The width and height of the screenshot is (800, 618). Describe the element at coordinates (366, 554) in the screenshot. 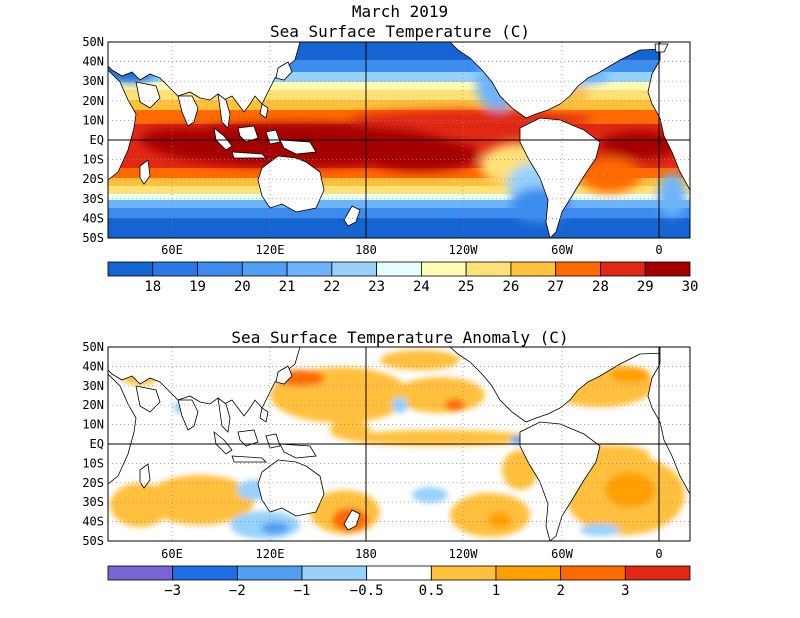

I see `anomaly-lon-label: 180` at that location.